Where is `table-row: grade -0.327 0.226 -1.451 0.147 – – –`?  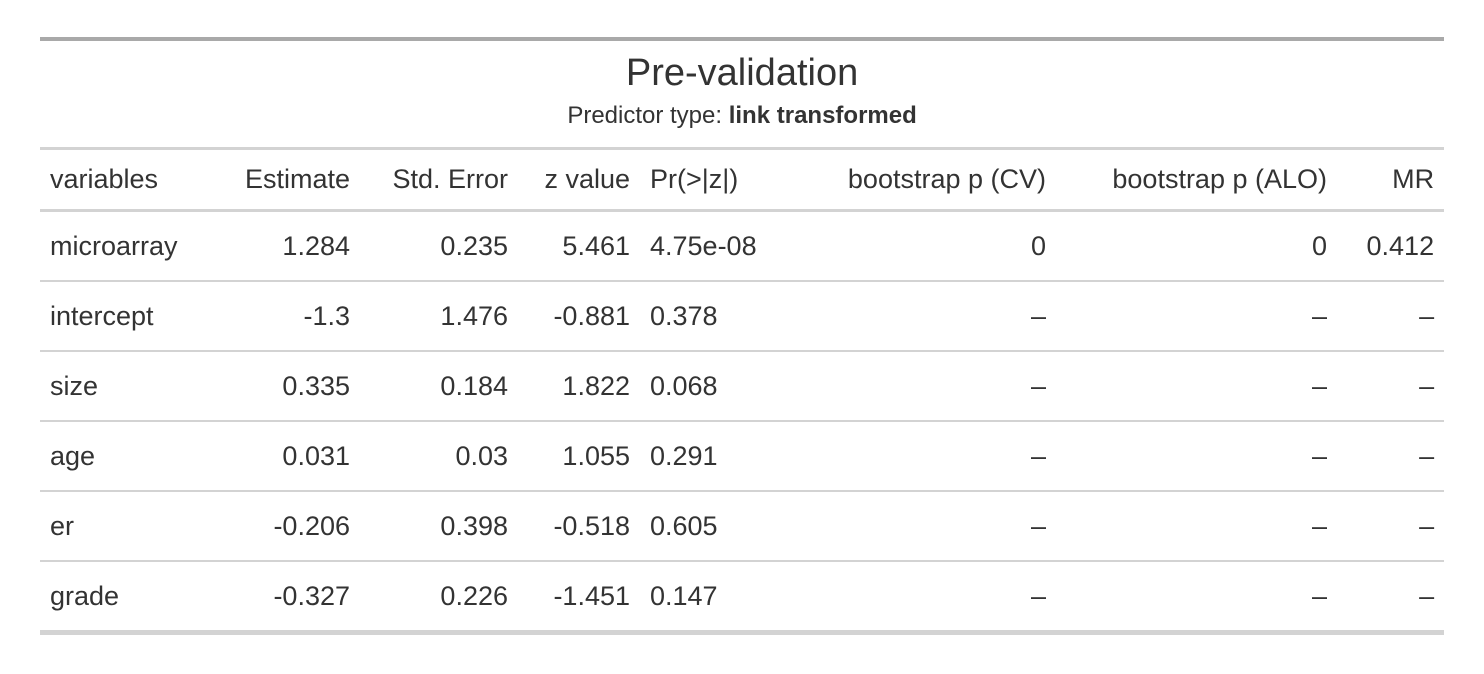 table-row: grade -0.327 0.226 -1.451 0.147 – – – is located at coordinates (742, 597).